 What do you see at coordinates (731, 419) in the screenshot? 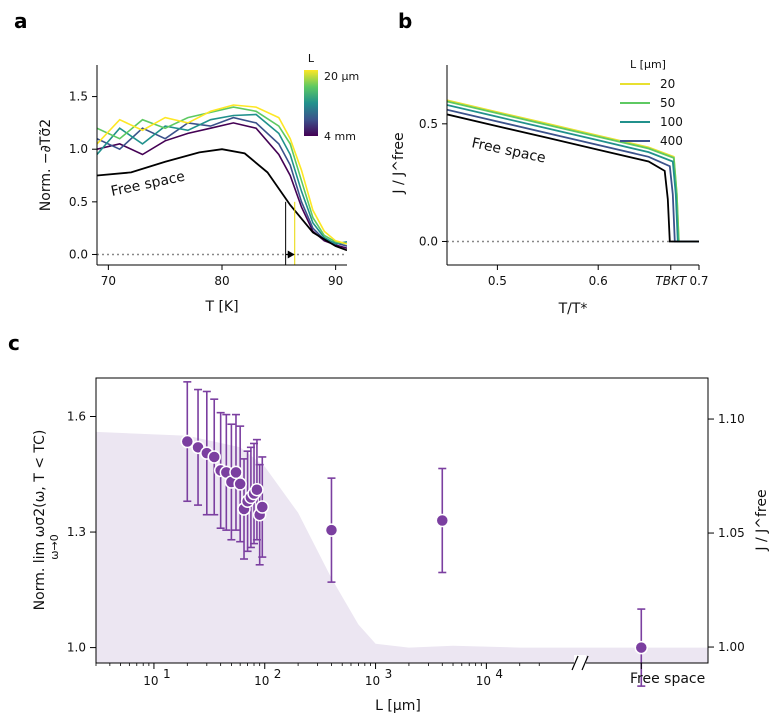
I see `right-y-tick-label: 1.10` at bounding box center [731, 419].